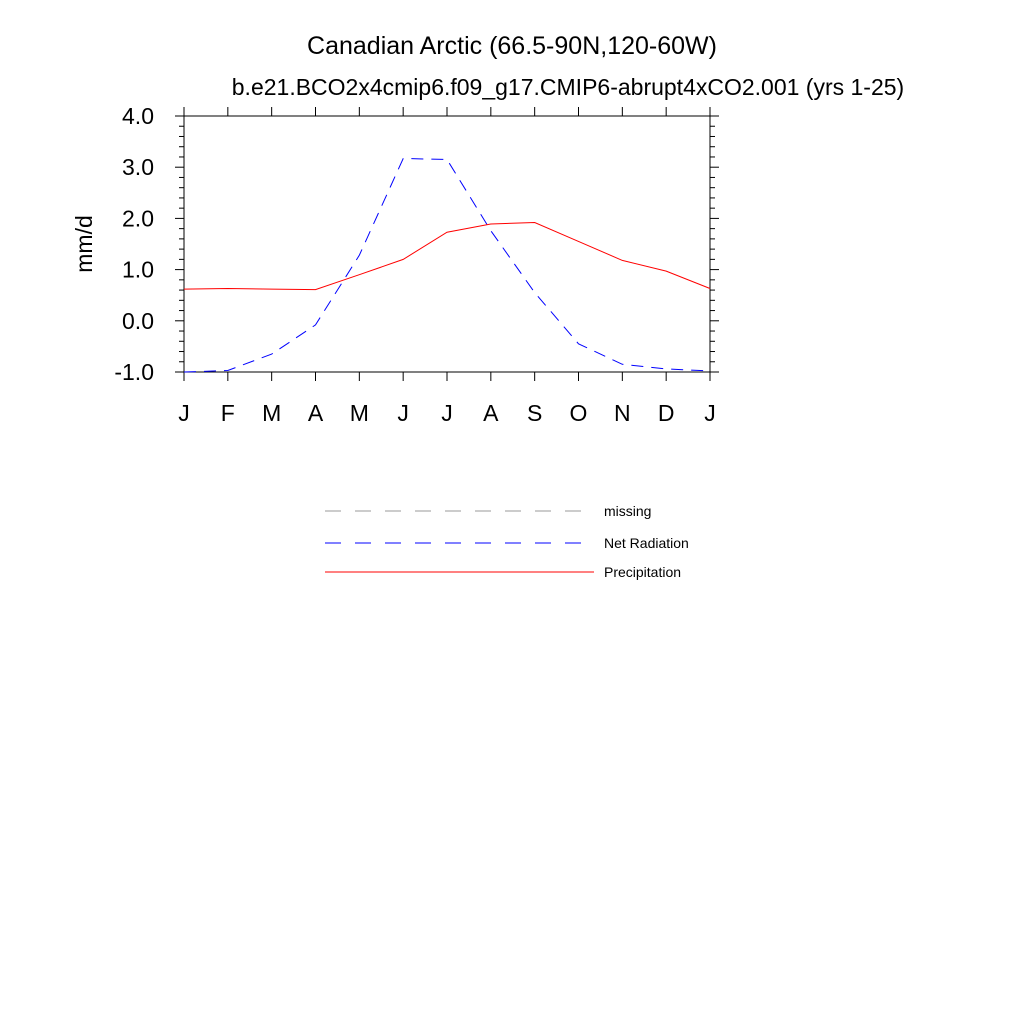  What do you see at coordinates (138, 270) in the screenshot?
I see `y-tick-label: 1.0` at bounding box center [138, 270].